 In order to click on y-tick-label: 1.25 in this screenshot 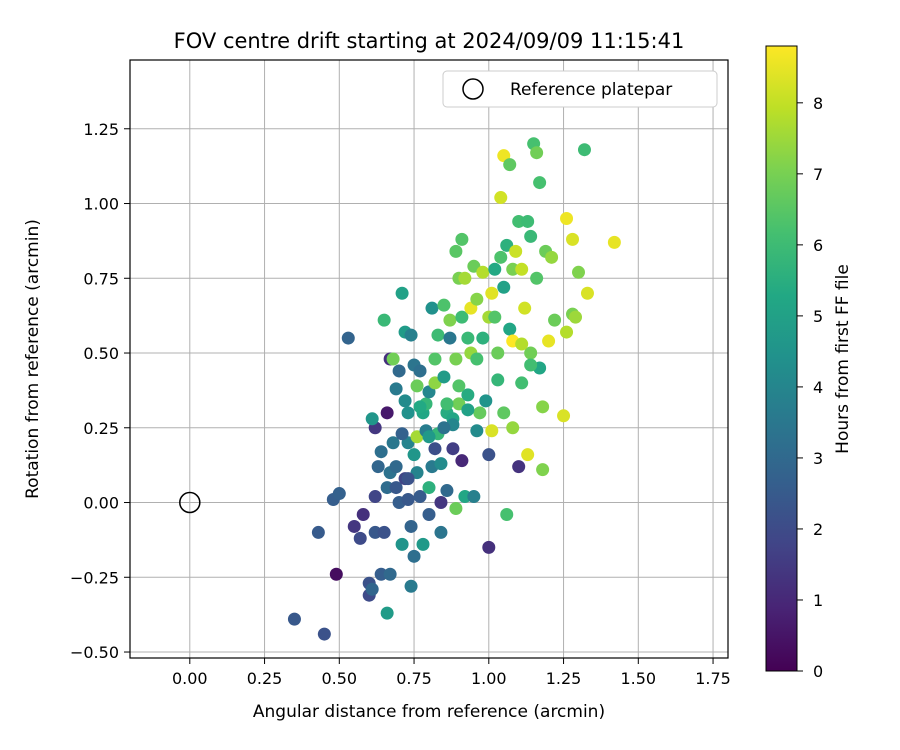, I will do `click(101, 129)`.